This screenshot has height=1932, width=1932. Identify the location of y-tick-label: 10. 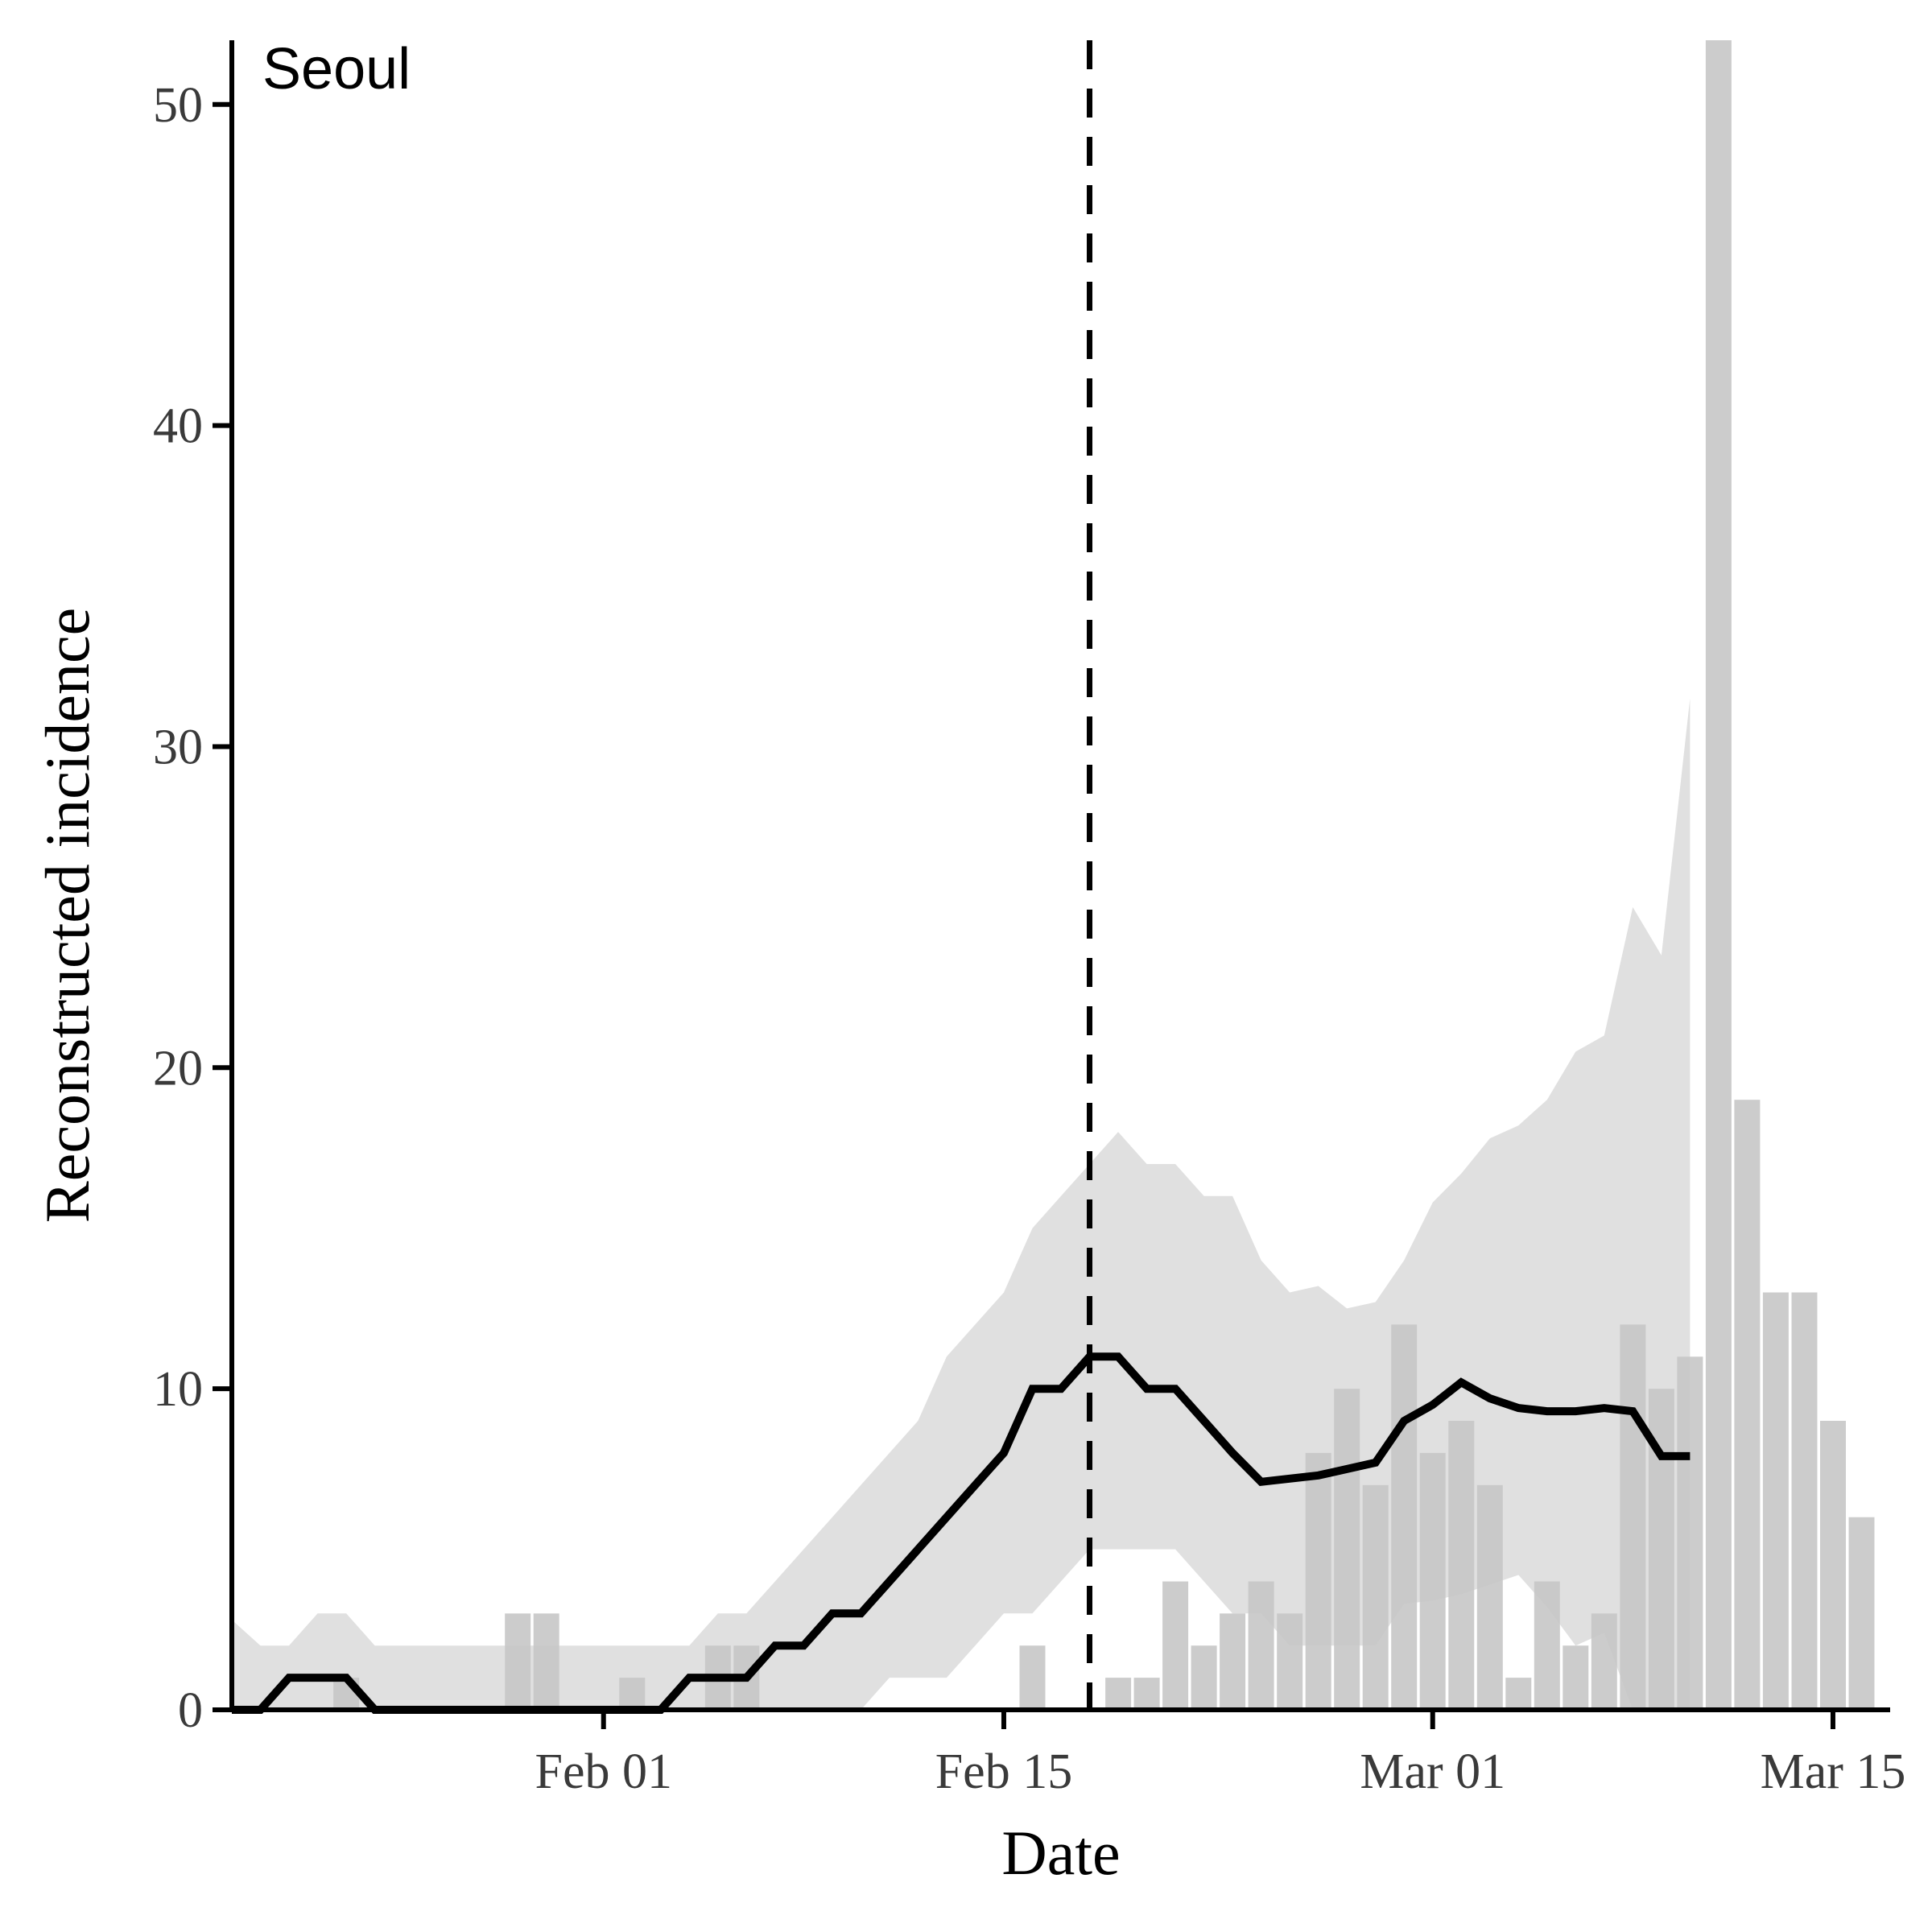
(178, 1389).